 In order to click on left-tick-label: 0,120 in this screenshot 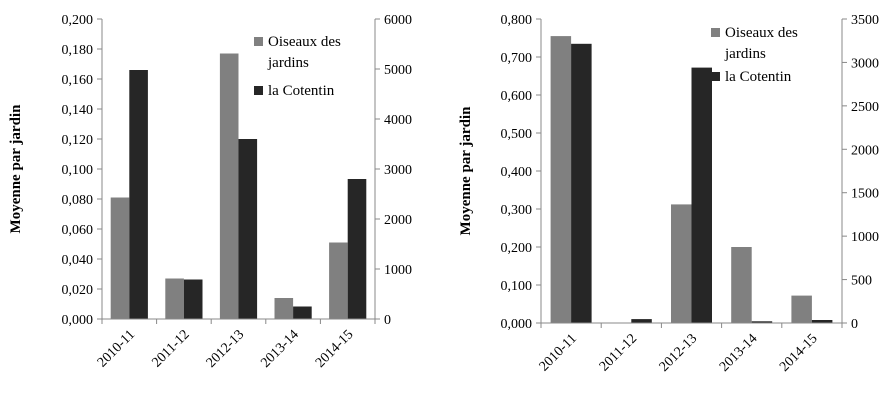, I will do `click(78, 140)`.